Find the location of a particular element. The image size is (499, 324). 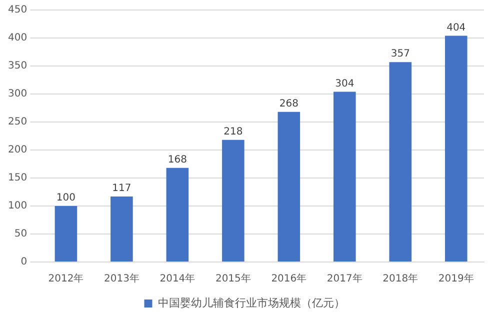

y-tick-label: 0 is located at coordinates (24, 262).